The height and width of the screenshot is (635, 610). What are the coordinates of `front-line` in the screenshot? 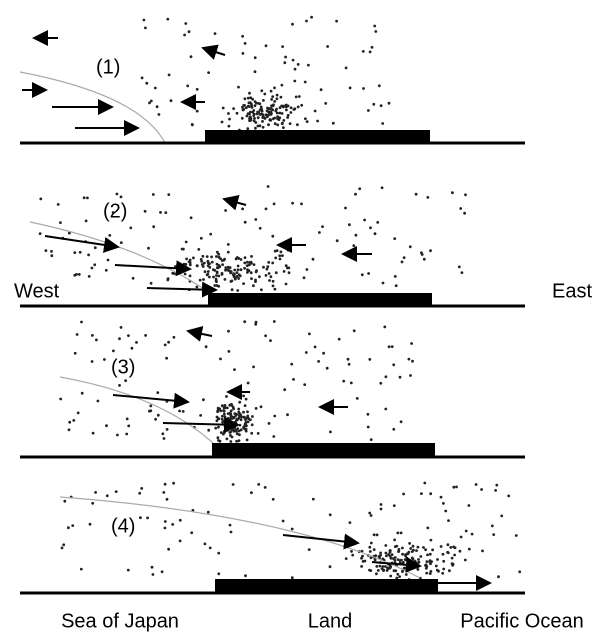 It's located at (136, 410).